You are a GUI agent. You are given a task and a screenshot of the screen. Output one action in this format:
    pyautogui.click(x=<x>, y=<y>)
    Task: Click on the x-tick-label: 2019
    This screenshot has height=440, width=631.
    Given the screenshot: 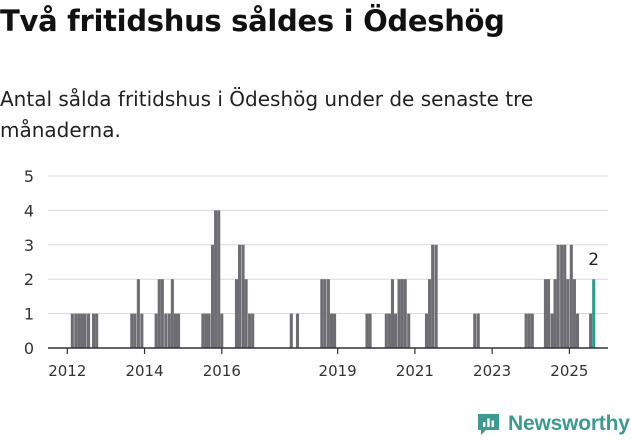 What is the action you would take?
    pyautogui.click(x=338, y=371)
    